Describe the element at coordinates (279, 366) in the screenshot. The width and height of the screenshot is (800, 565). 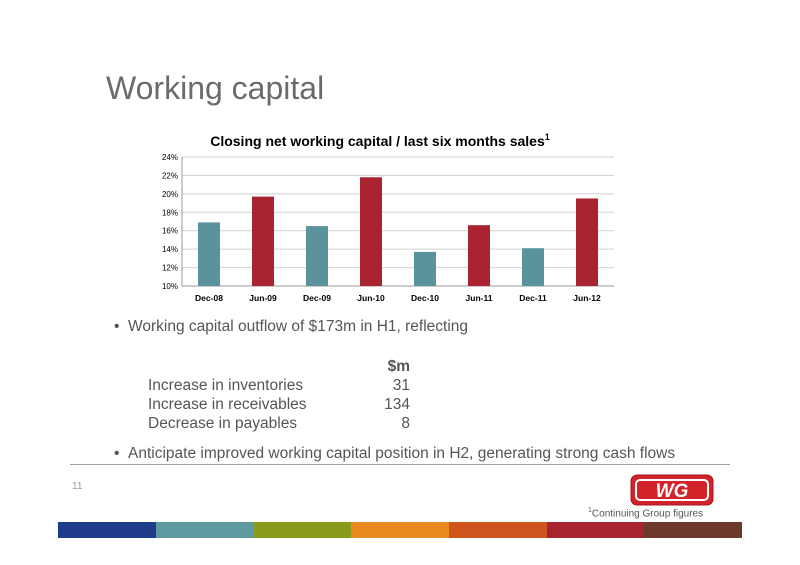
I see `table-header-row: $m` at that location.